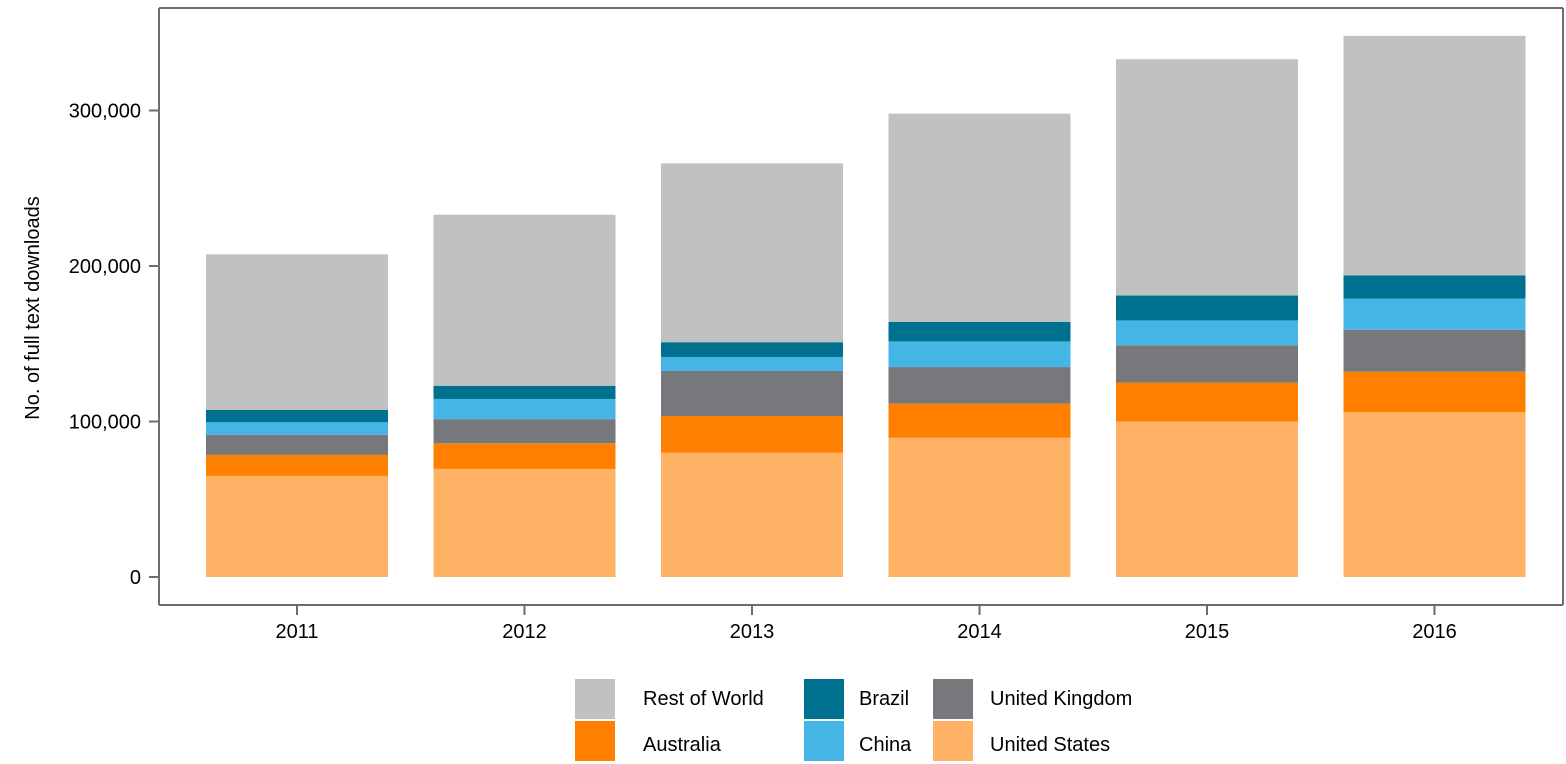 Image resolution: width=1566 pixels, height=764 pixels. What do you see at coordinates (1434, 392) in the screenshot?
I see `bar-segment-australia-2016` at bounding box center [1434, 392].